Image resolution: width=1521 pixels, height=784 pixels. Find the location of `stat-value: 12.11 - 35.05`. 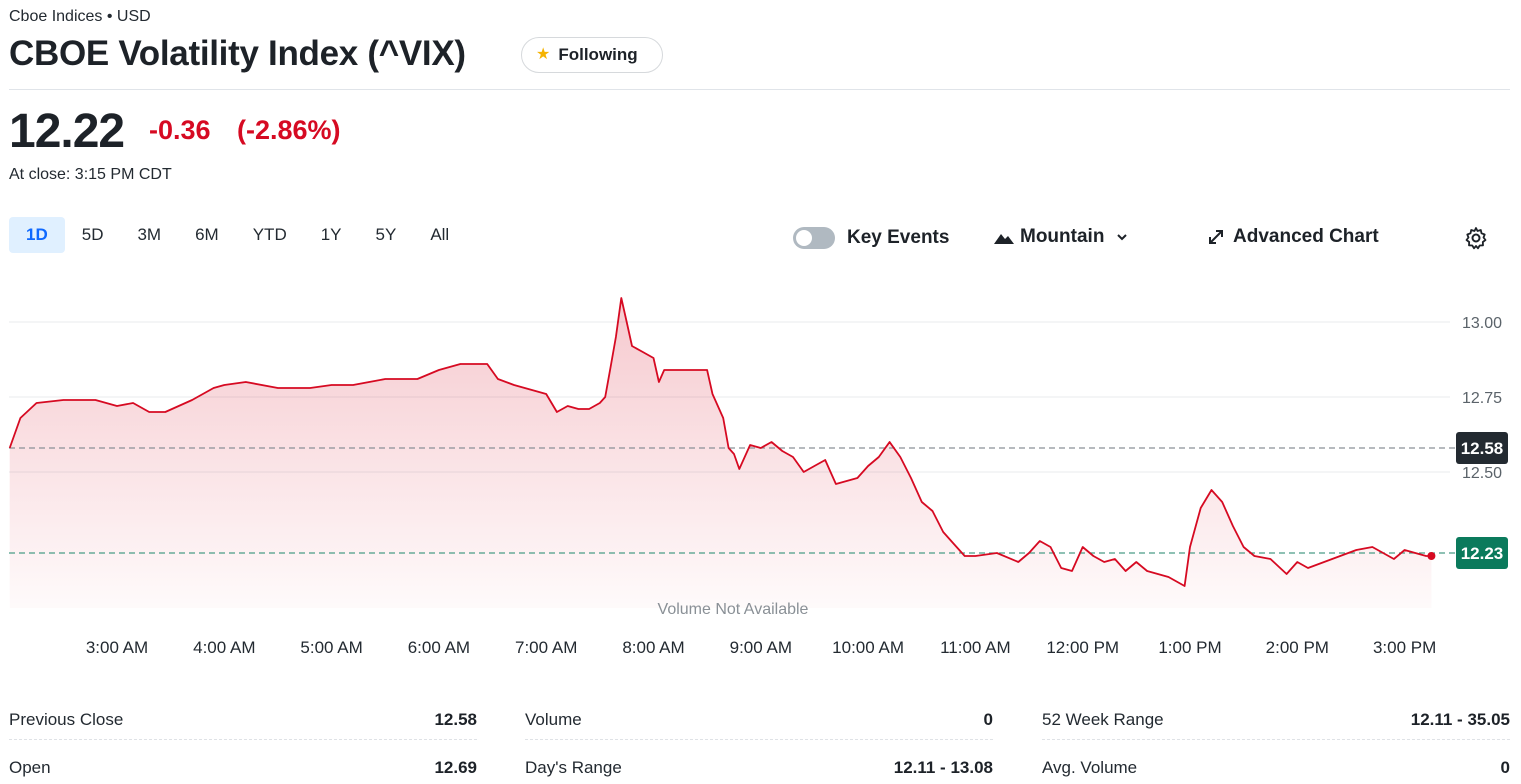

stat-value: 12.11 - 35.05 is located at coordinates (1460, 719).